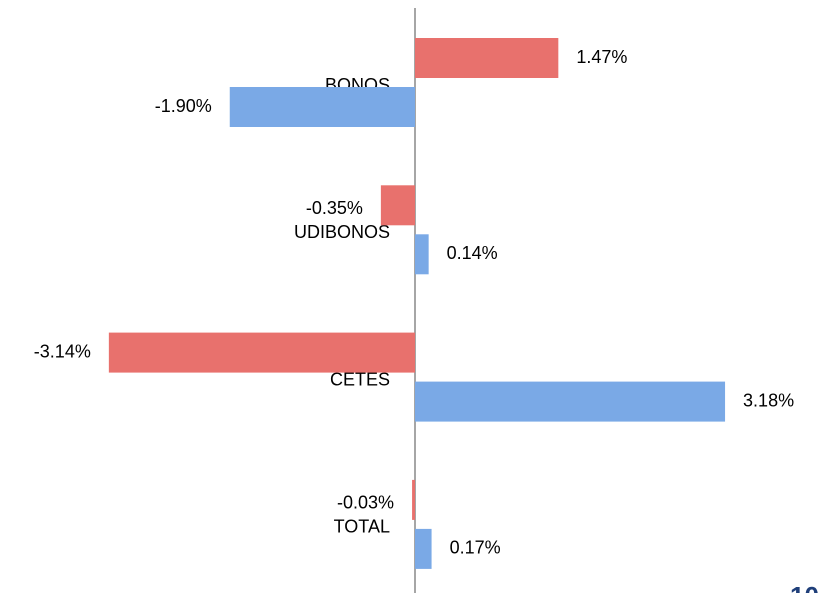 This screenshot has height=593, width=826. What do you see at coordinates (334, 208) in the screenshot?
I see `value-label: -0.35%` at bounding box center [334, 208].